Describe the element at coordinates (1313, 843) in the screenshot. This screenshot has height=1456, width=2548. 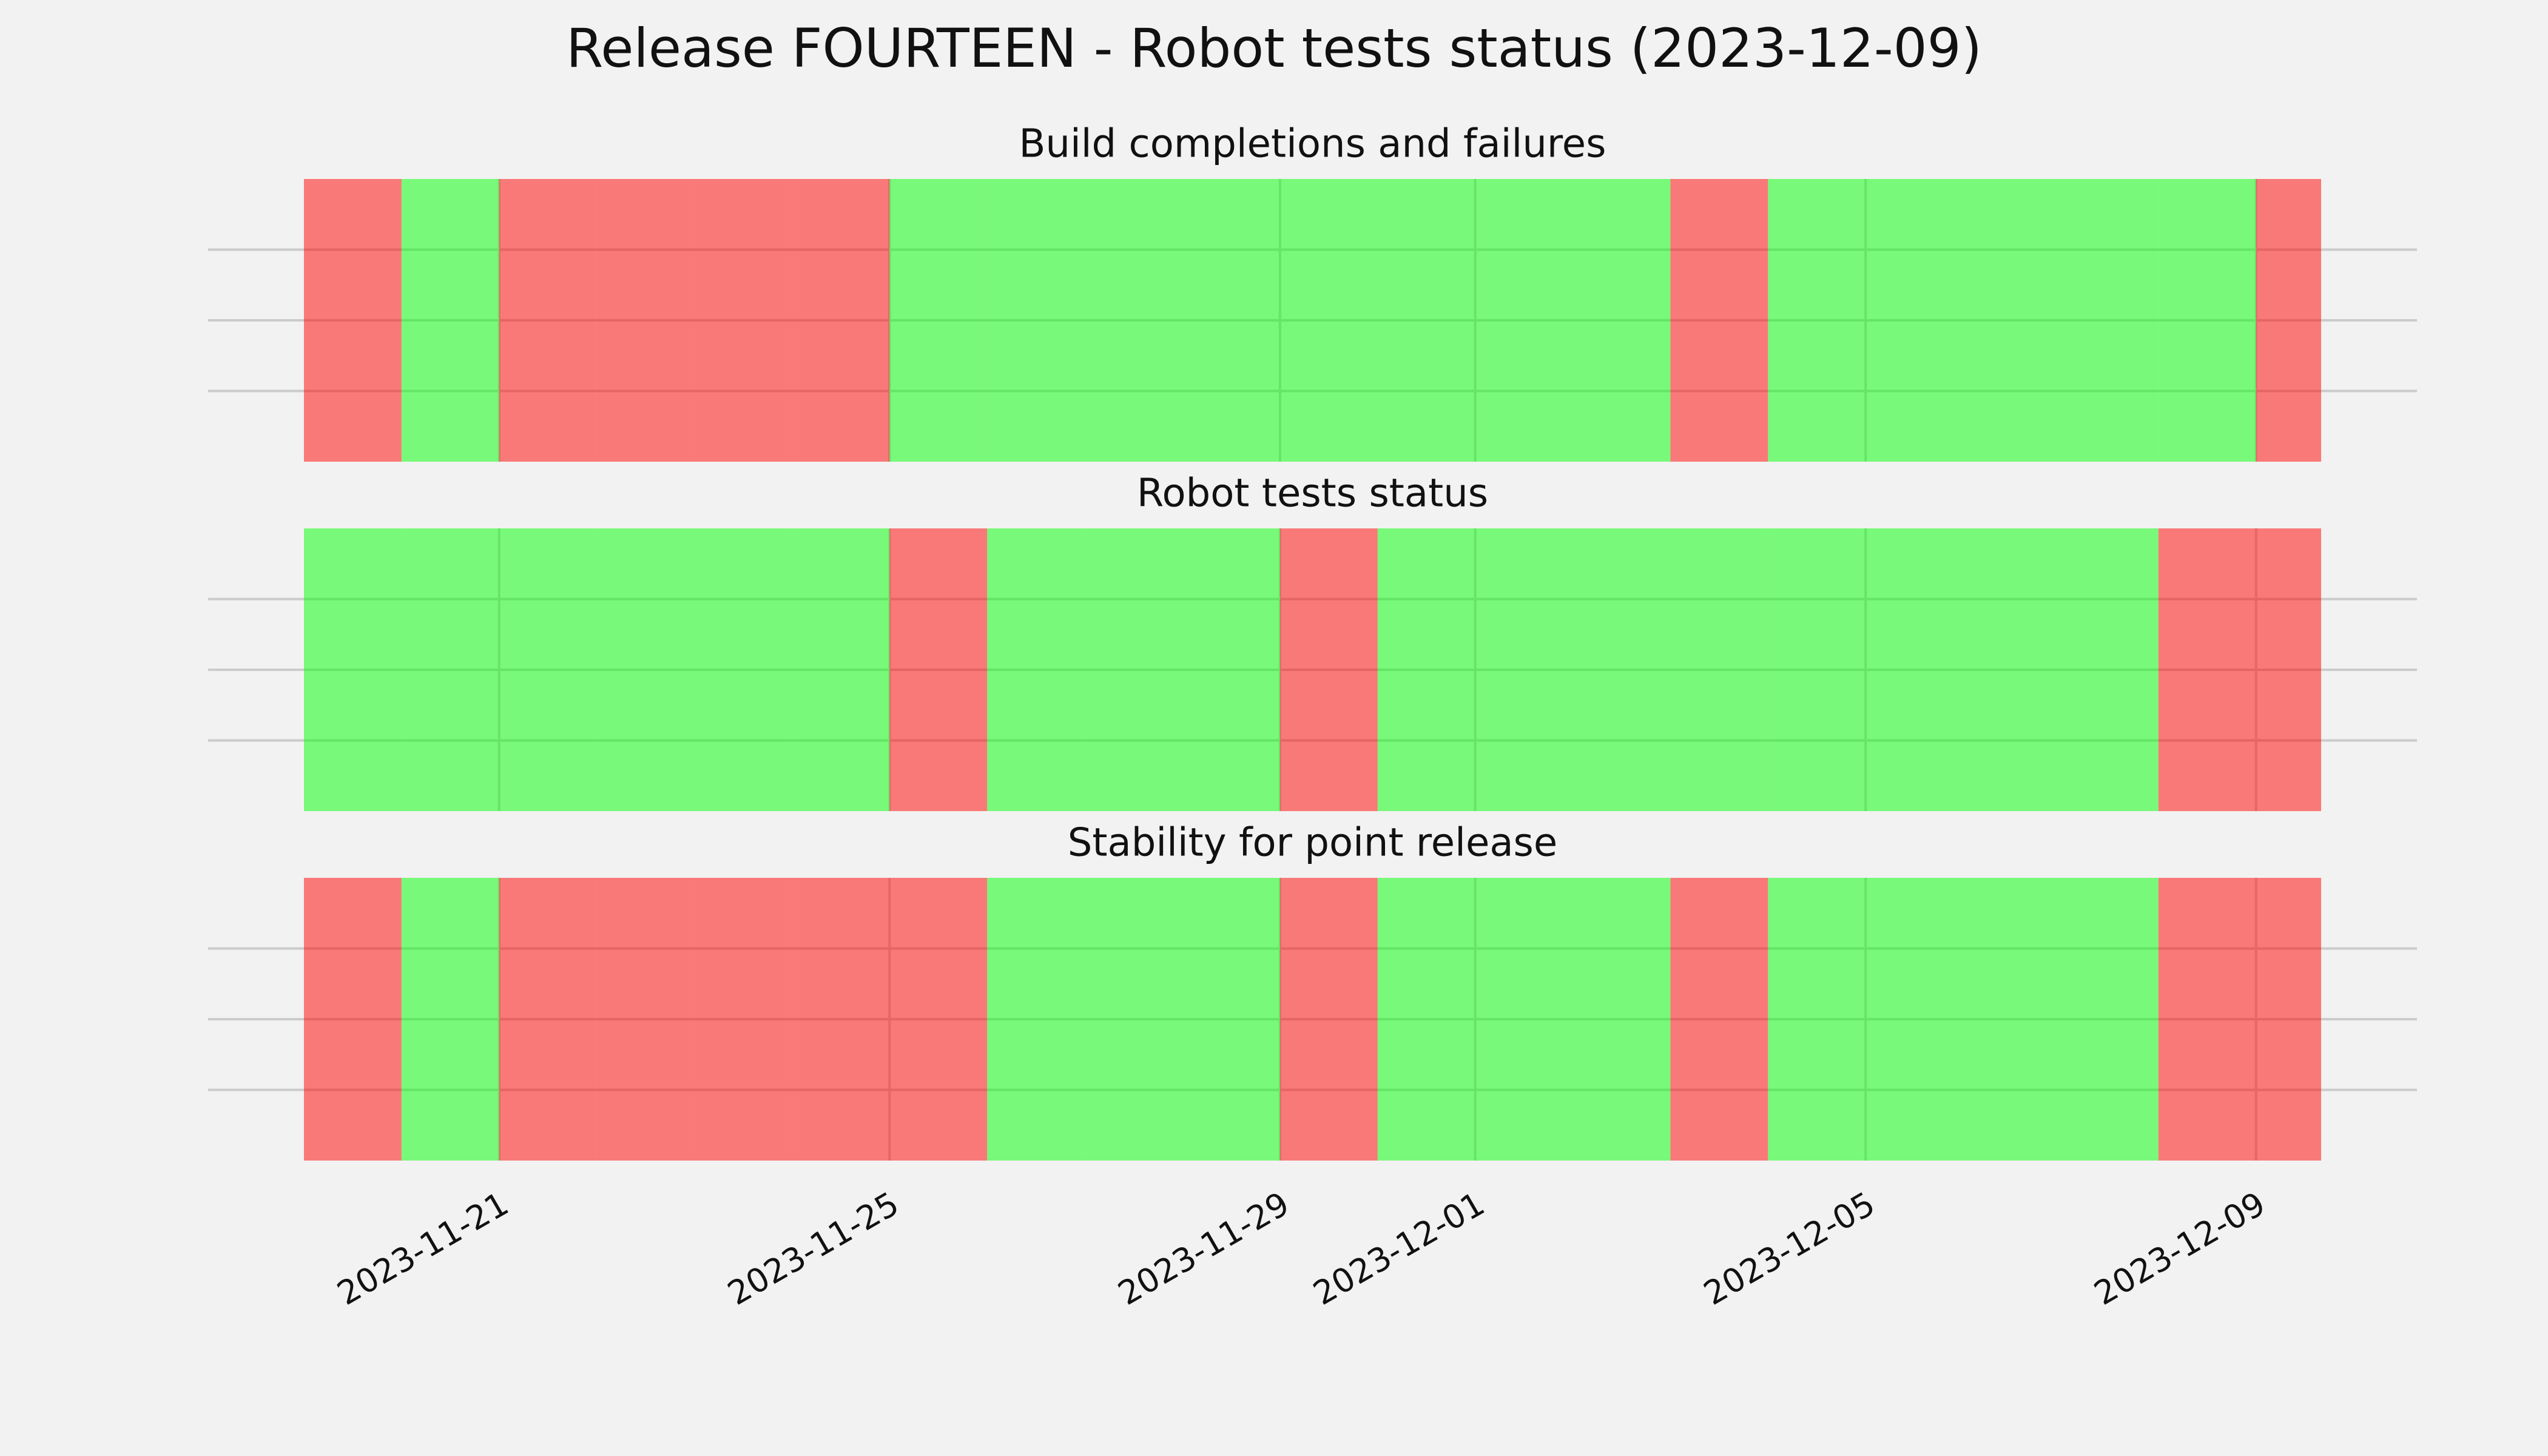
I see `subplot-title: Stability for point release` at that location.